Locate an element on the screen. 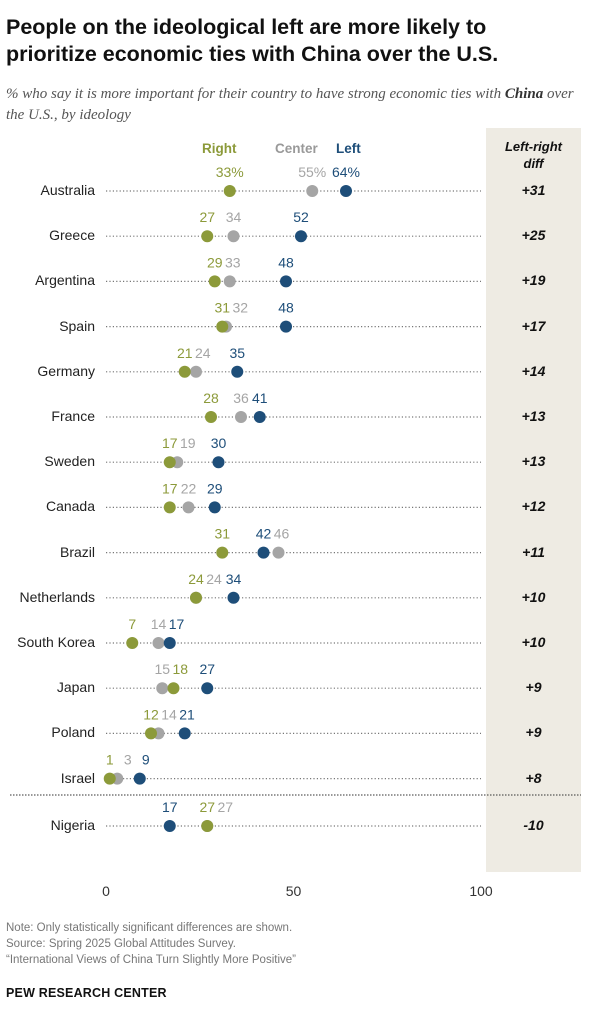  value-label-left: 52 is located at coordinates (301, 217).